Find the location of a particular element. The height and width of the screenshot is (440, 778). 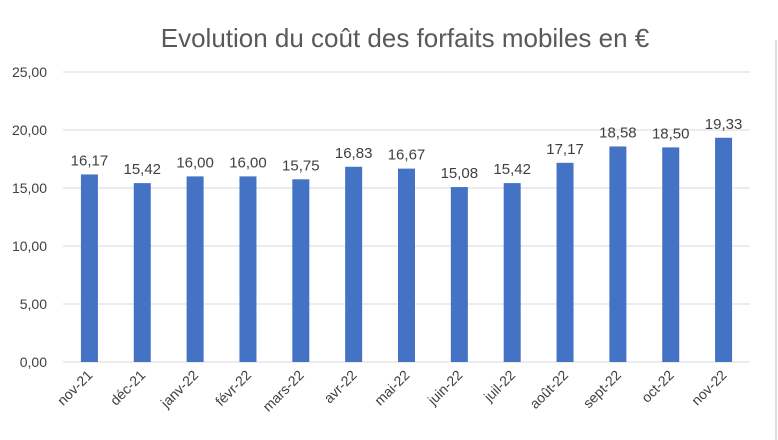

y-axis-ticks: 0,00 5,00 10,00 15,00 20,00 25,00 is located at coordinates (29, 217).